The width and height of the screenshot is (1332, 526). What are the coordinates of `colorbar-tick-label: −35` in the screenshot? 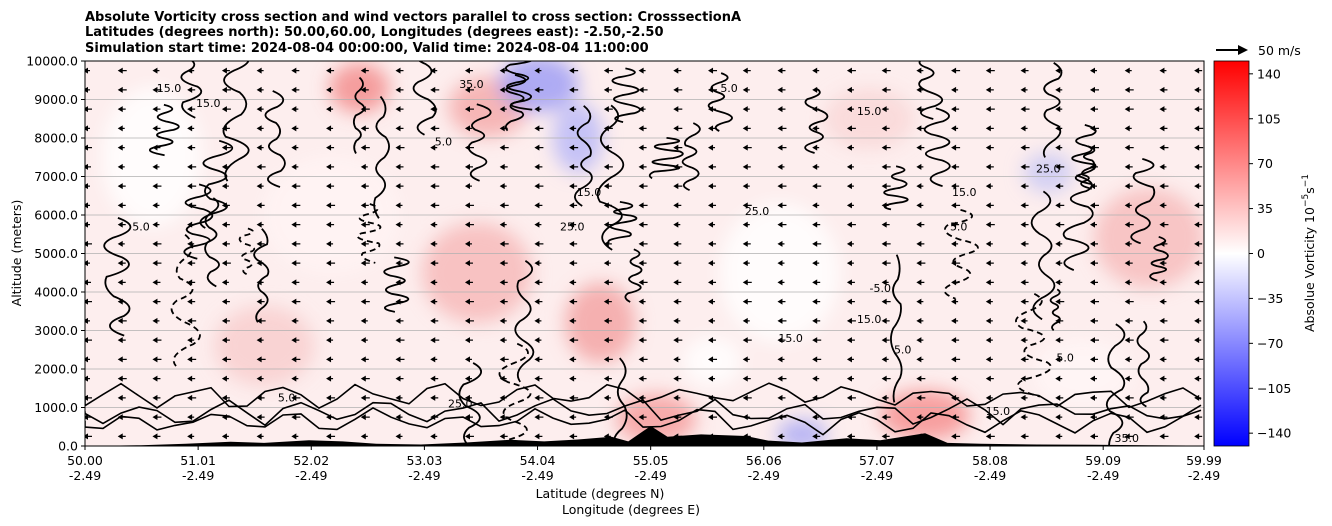 It's located at (1270, 298).